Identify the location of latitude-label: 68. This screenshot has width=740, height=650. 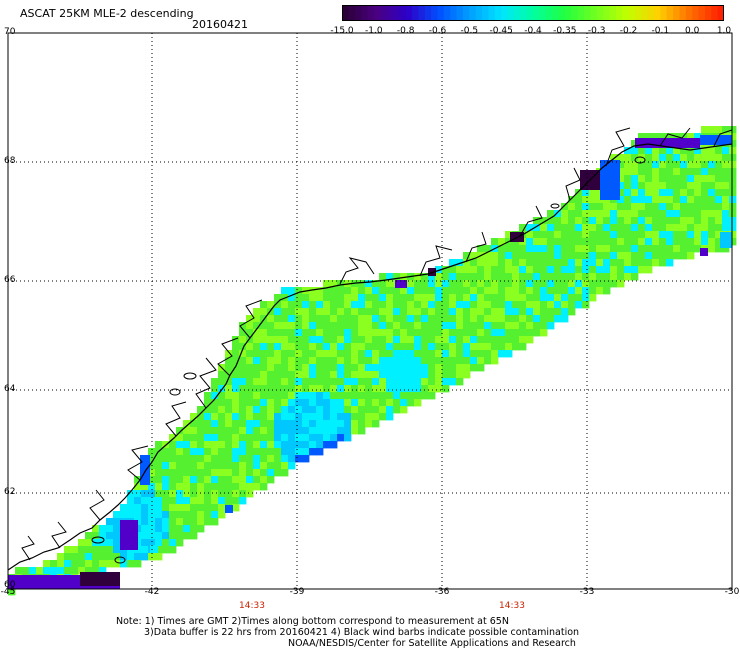
(10, 161).